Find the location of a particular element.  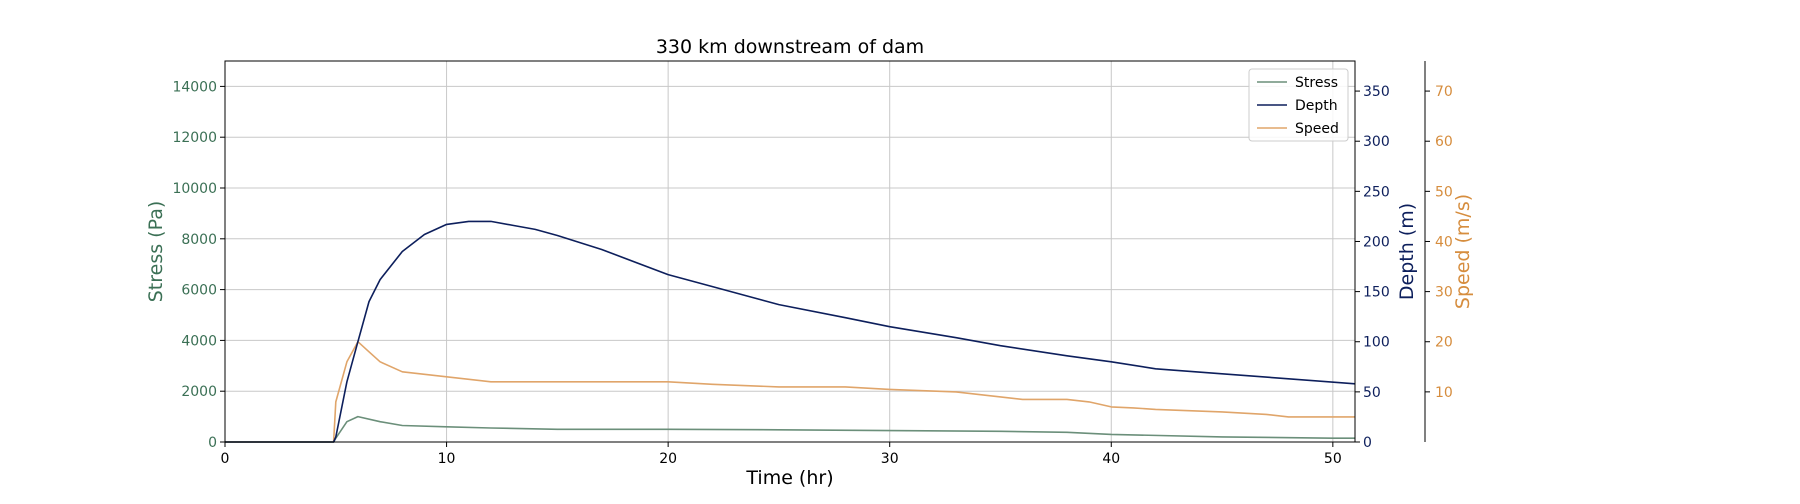

speed-tick-label: 40 is located at coordinates (1444, 242).